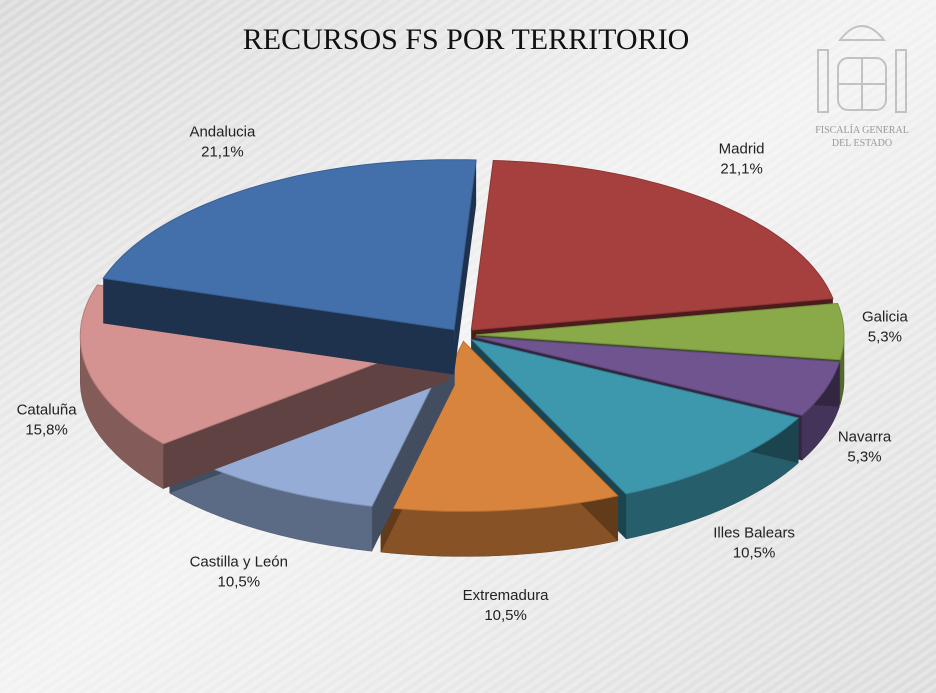  Describe the element at coordinates (222, 132) in the screenshot. I see `data-label-name: Andalucia` at that location.